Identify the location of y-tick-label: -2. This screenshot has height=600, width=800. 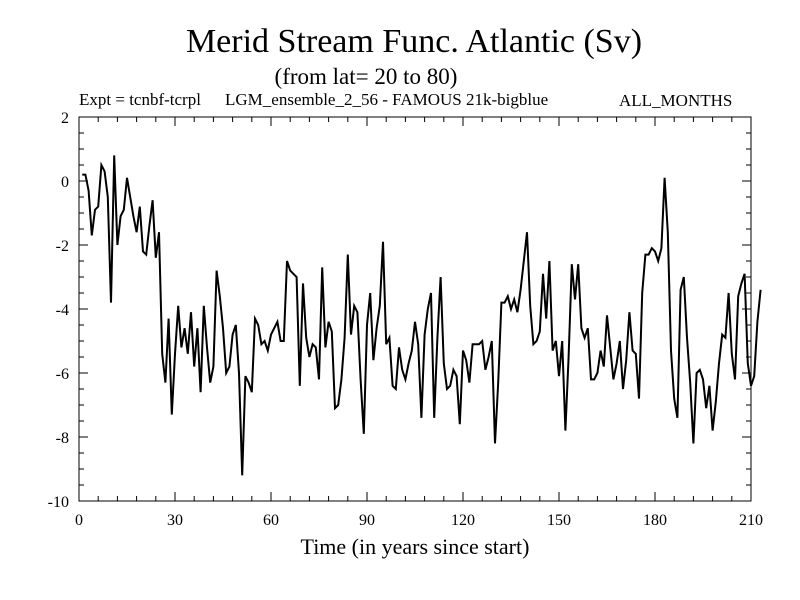
(62, 246).